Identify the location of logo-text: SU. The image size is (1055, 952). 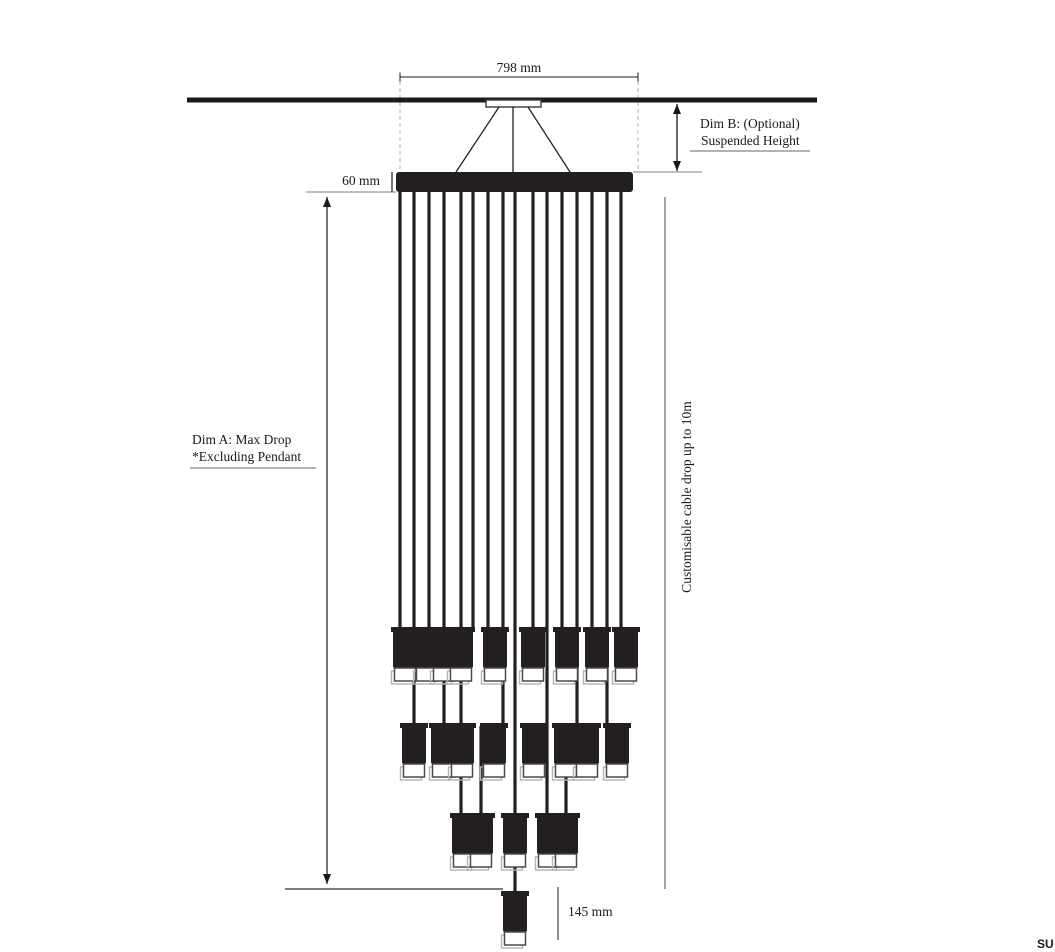
(1045, 944).